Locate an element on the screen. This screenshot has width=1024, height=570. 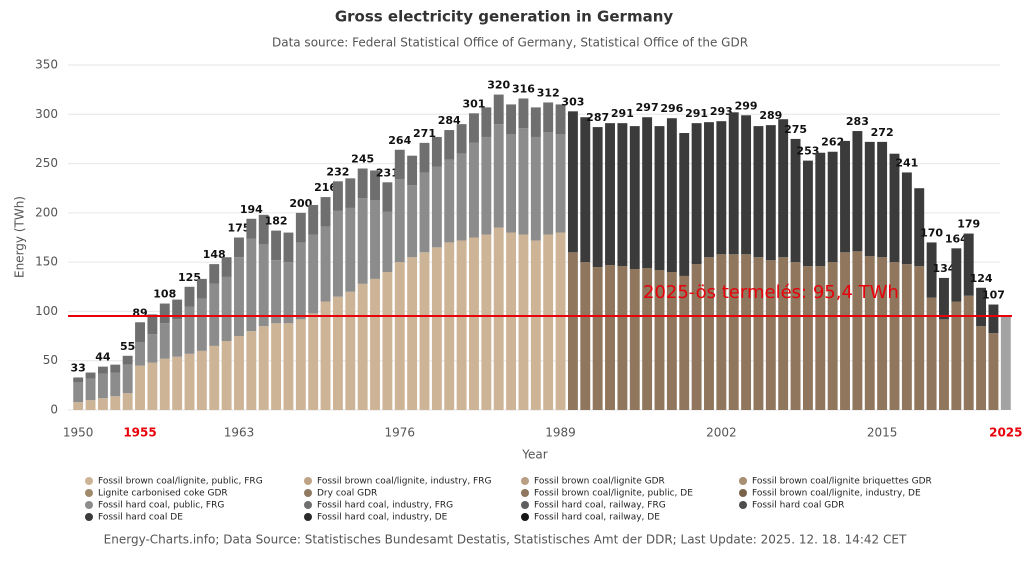
total-label: 291 is located at coordinates (696, 113).